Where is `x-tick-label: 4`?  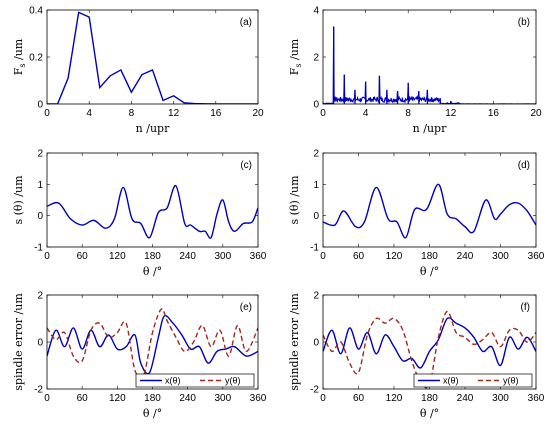
x-tick-label: 4 is located at coordinates (366, 113).